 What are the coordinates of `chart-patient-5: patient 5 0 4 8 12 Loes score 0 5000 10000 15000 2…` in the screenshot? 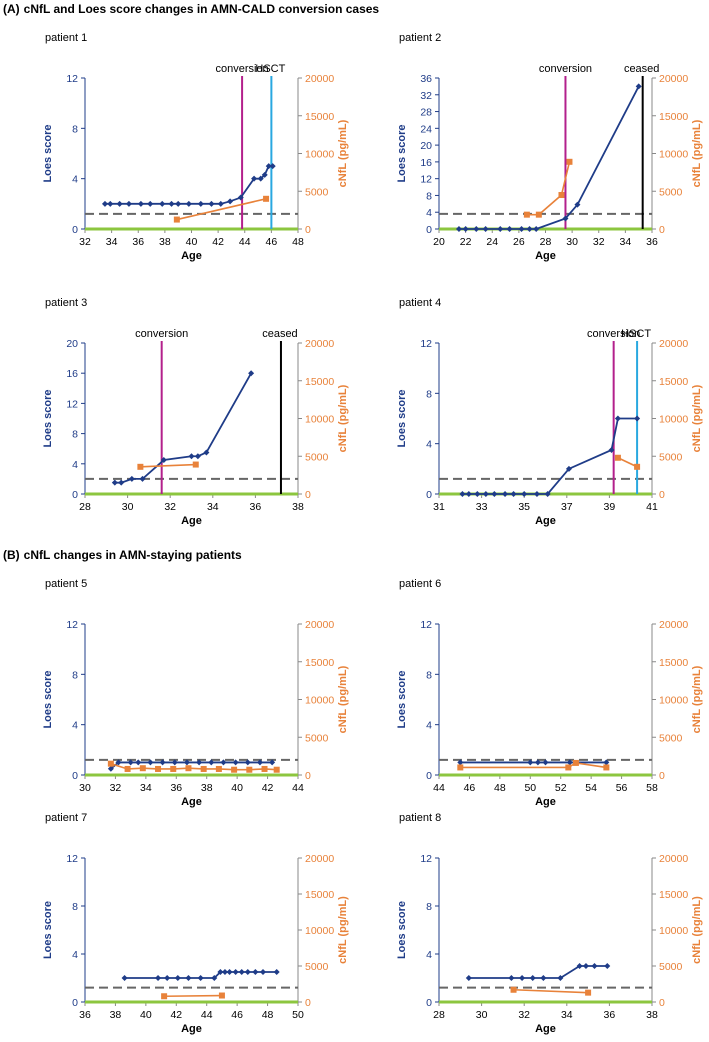 It's located at (177, 688).